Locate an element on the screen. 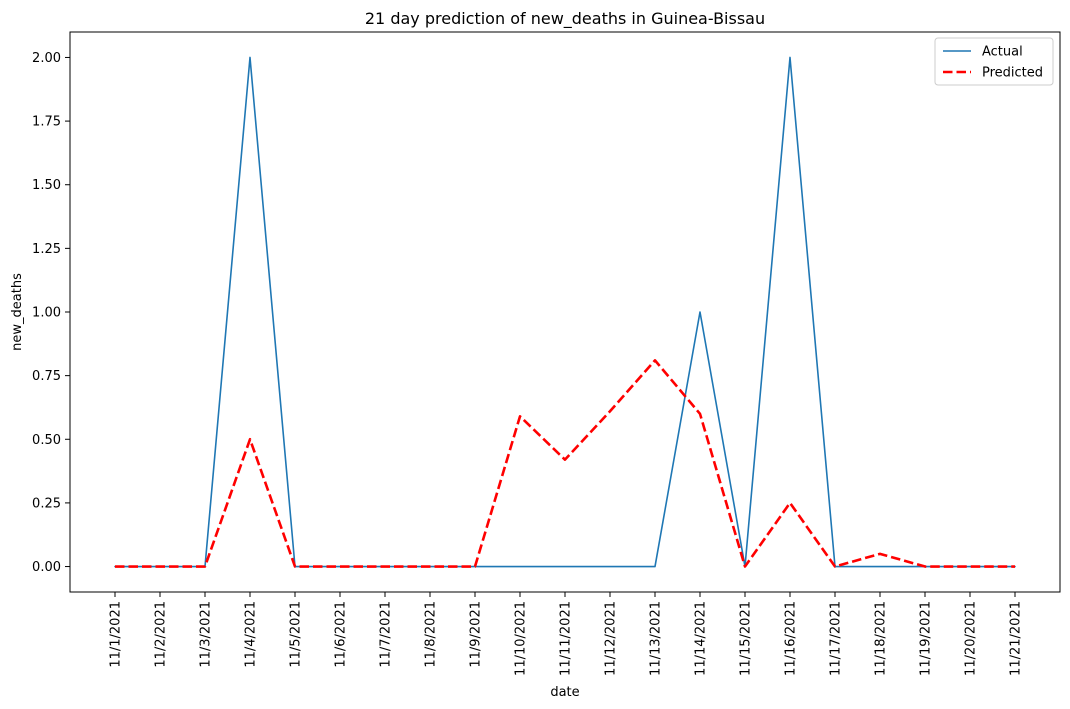  x-tick-label: 11/5/2021 is located at coordinates (296, 634).